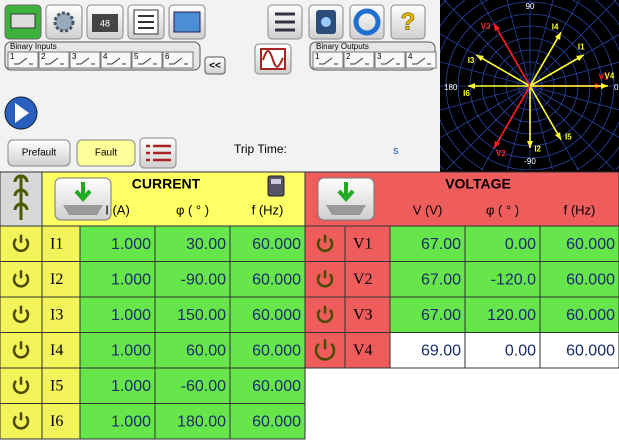 Image resolution: width=619 pixels, height=440 pixels. I want to click on row-label: I3, so click(56, 314).